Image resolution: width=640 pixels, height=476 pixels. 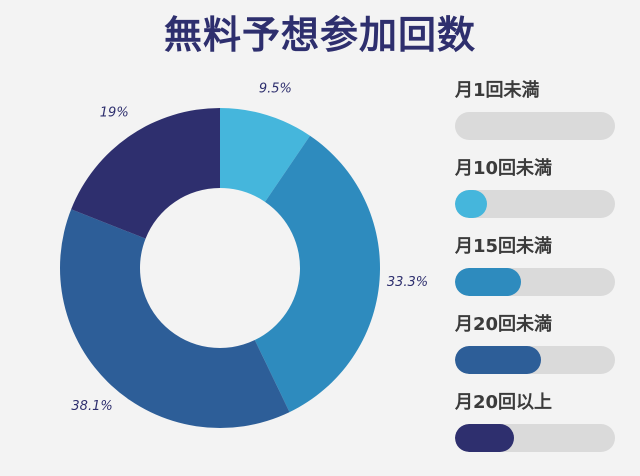 I want to click on legend-item: 月10回未満, so click(x=540, y=193).